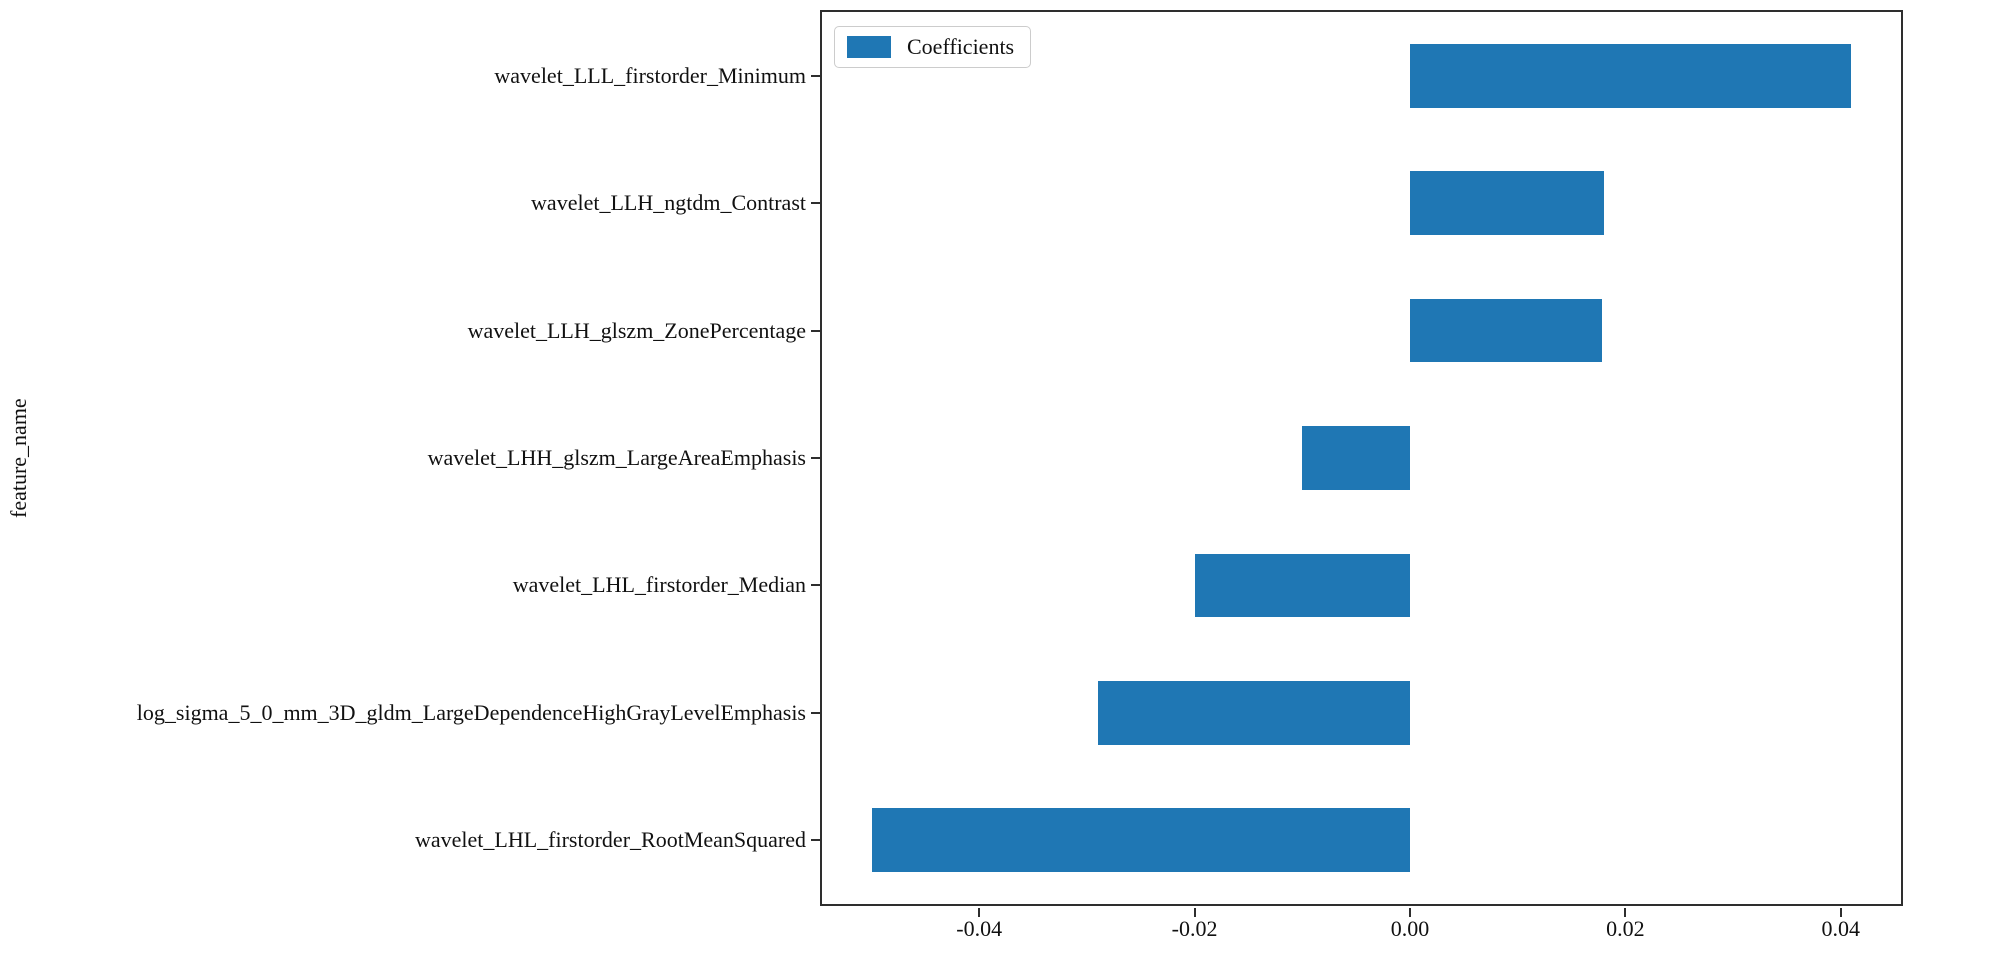 The height and width of the screenshot is (957, 1998). I want to click on y-tick-label: wavelet_LHL_firstorder_Median, so click(659, 585).